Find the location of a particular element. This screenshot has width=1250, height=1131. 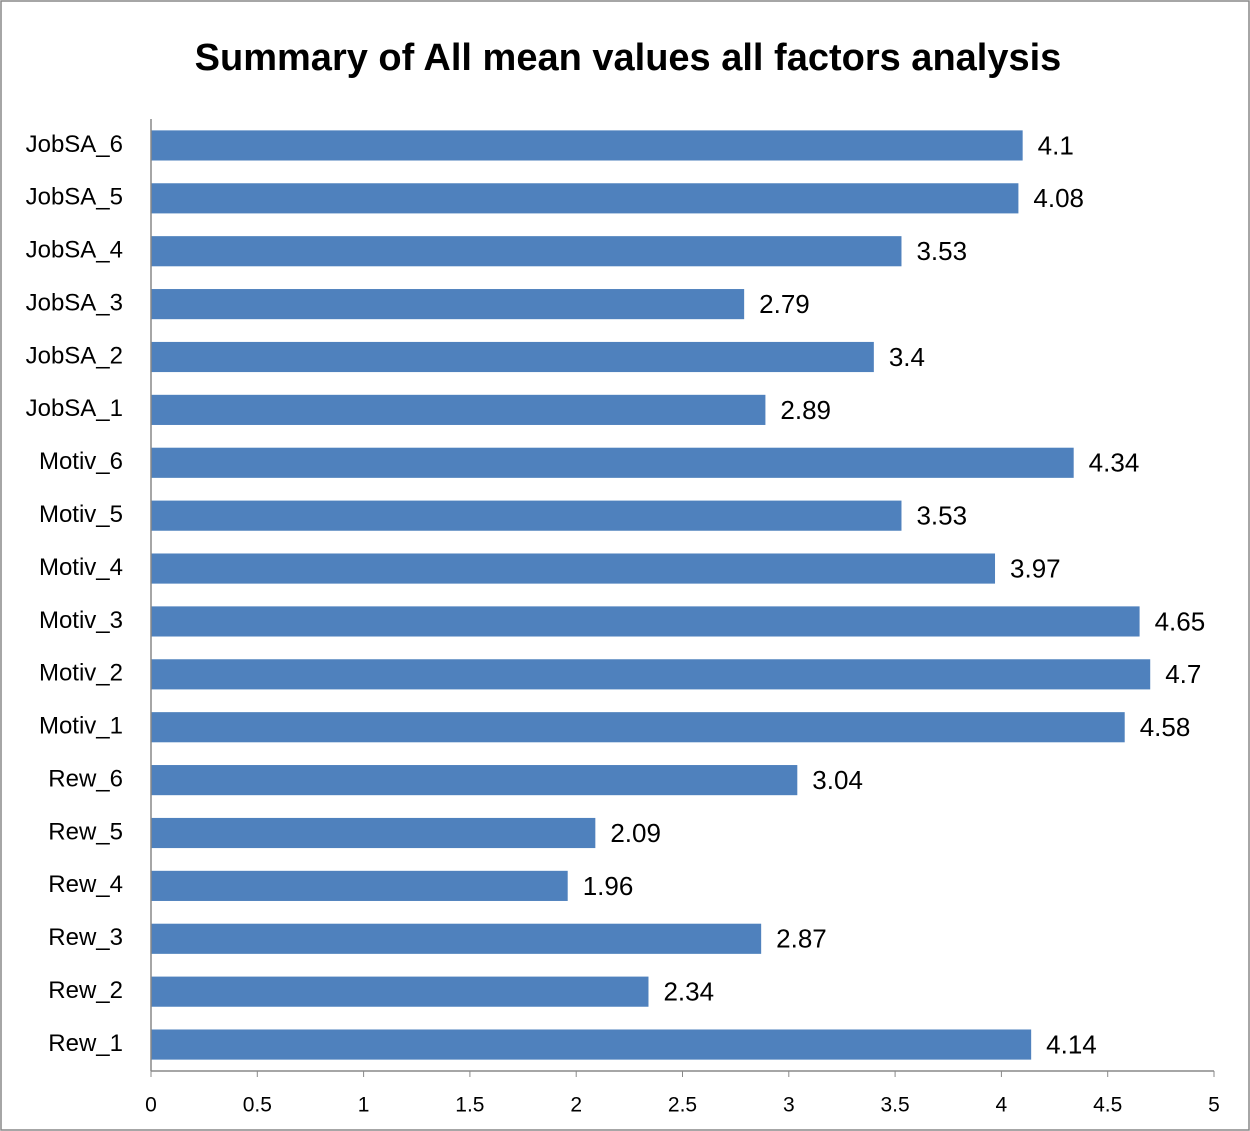

x-tick-label: 3.5 is located at coordinates (894, 1105).